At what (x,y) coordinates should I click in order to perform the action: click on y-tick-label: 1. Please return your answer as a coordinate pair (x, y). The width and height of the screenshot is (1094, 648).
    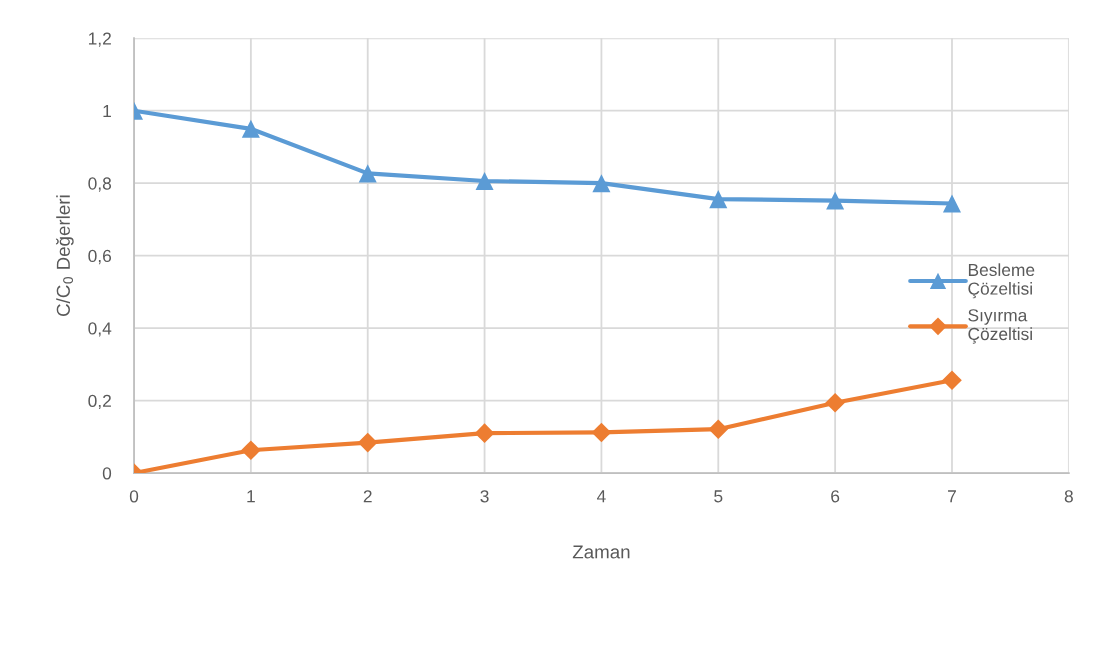
    Looking at the image, I should click on (107, 111).